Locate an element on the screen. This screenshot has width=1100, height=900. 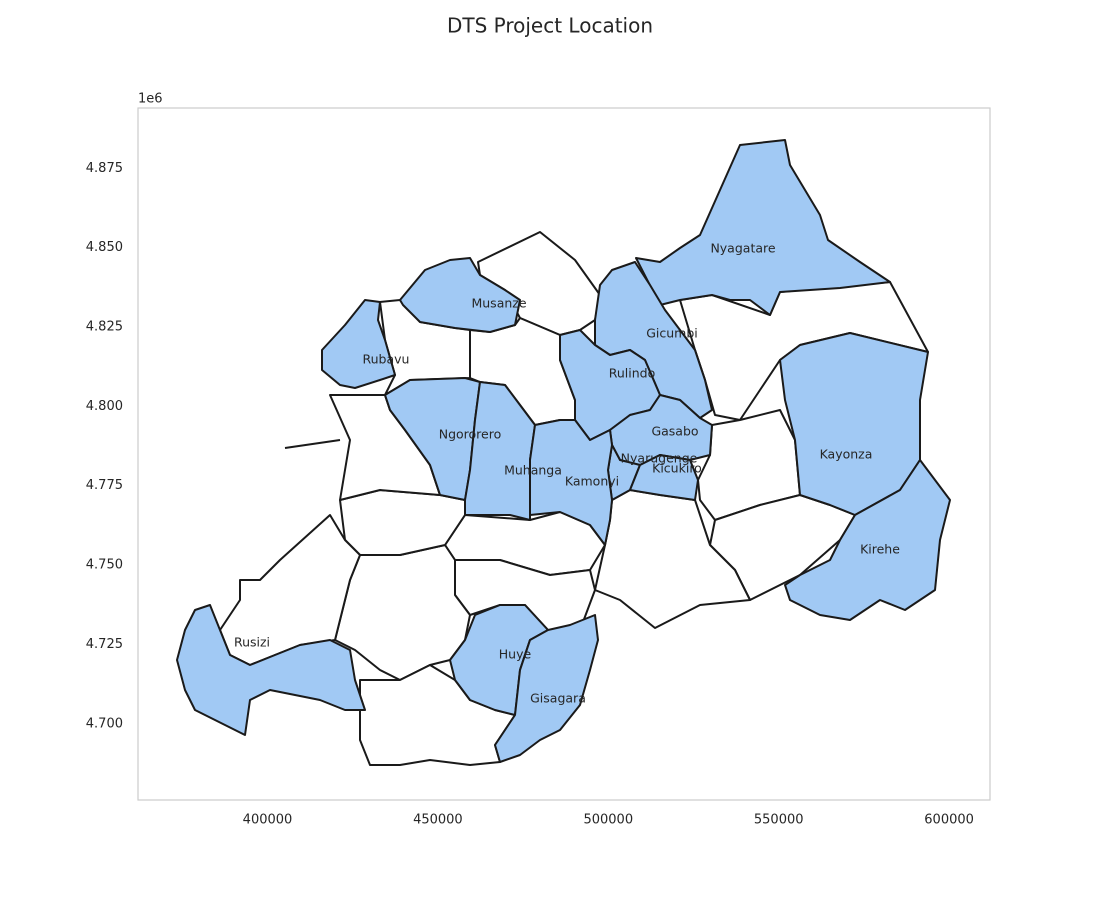
district-label: Rubavu is located at coordinates (386, 359).